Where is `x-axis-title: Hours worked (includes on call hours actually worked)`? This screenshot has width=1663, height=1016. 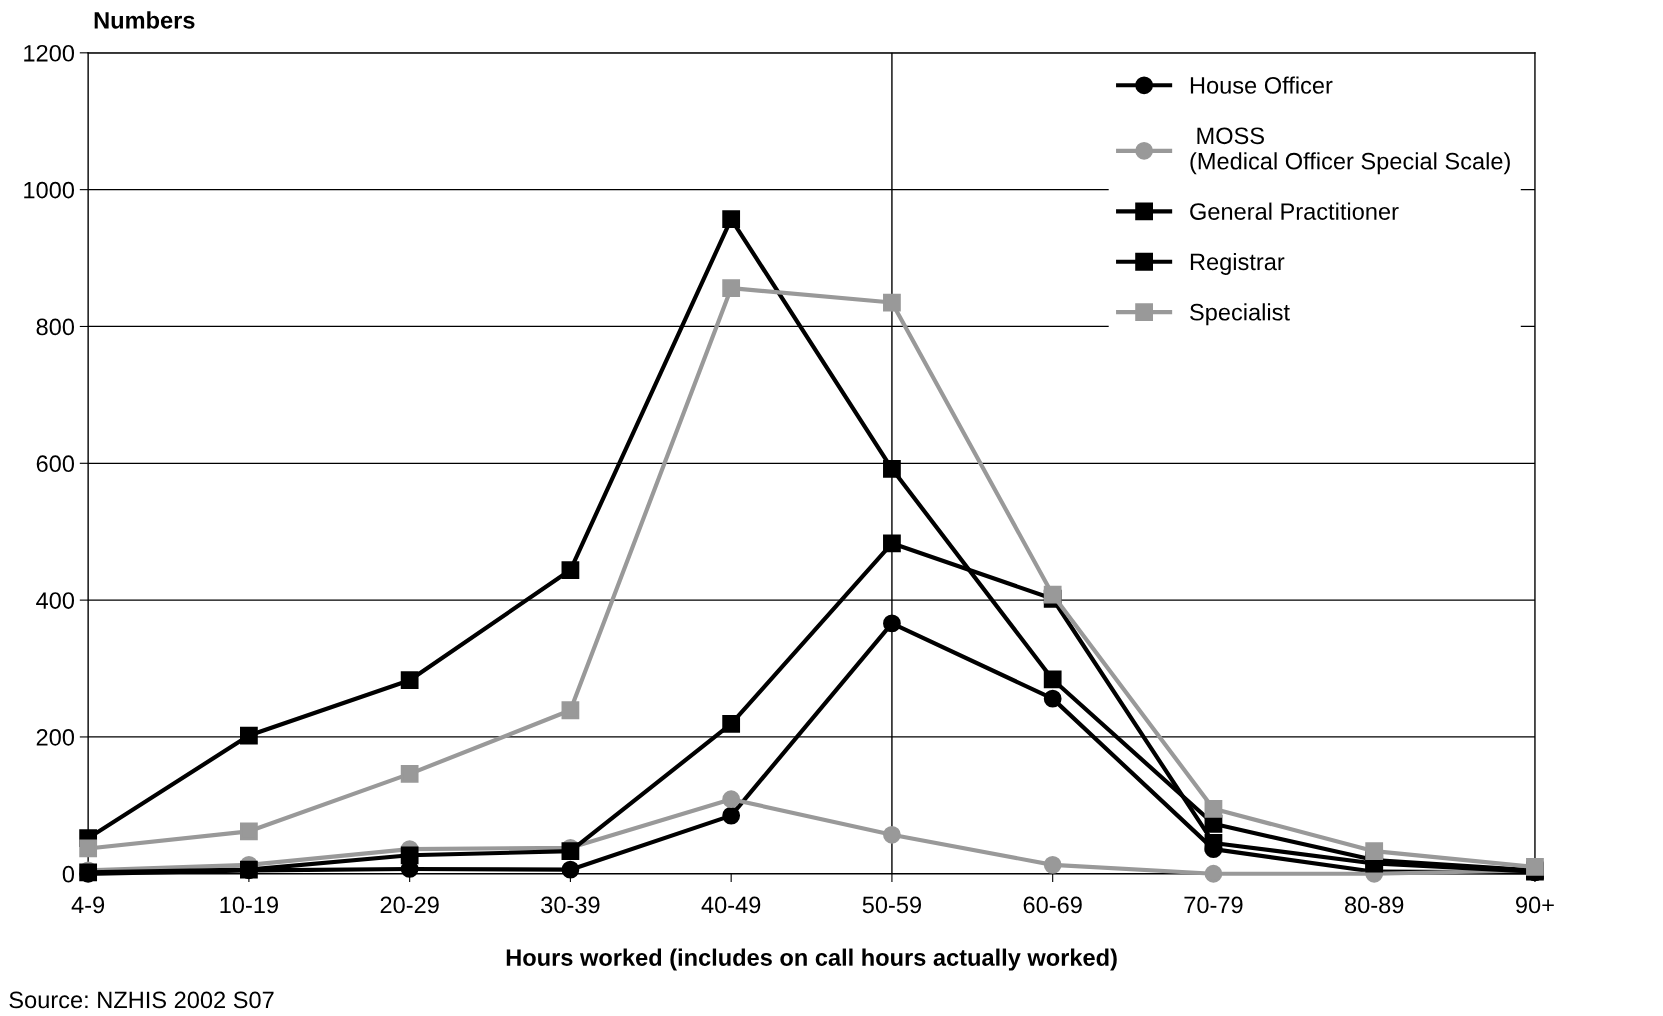 x-axis-title: Hours worked (includes on call hours actually worked) is located at coordinates (811, 959).